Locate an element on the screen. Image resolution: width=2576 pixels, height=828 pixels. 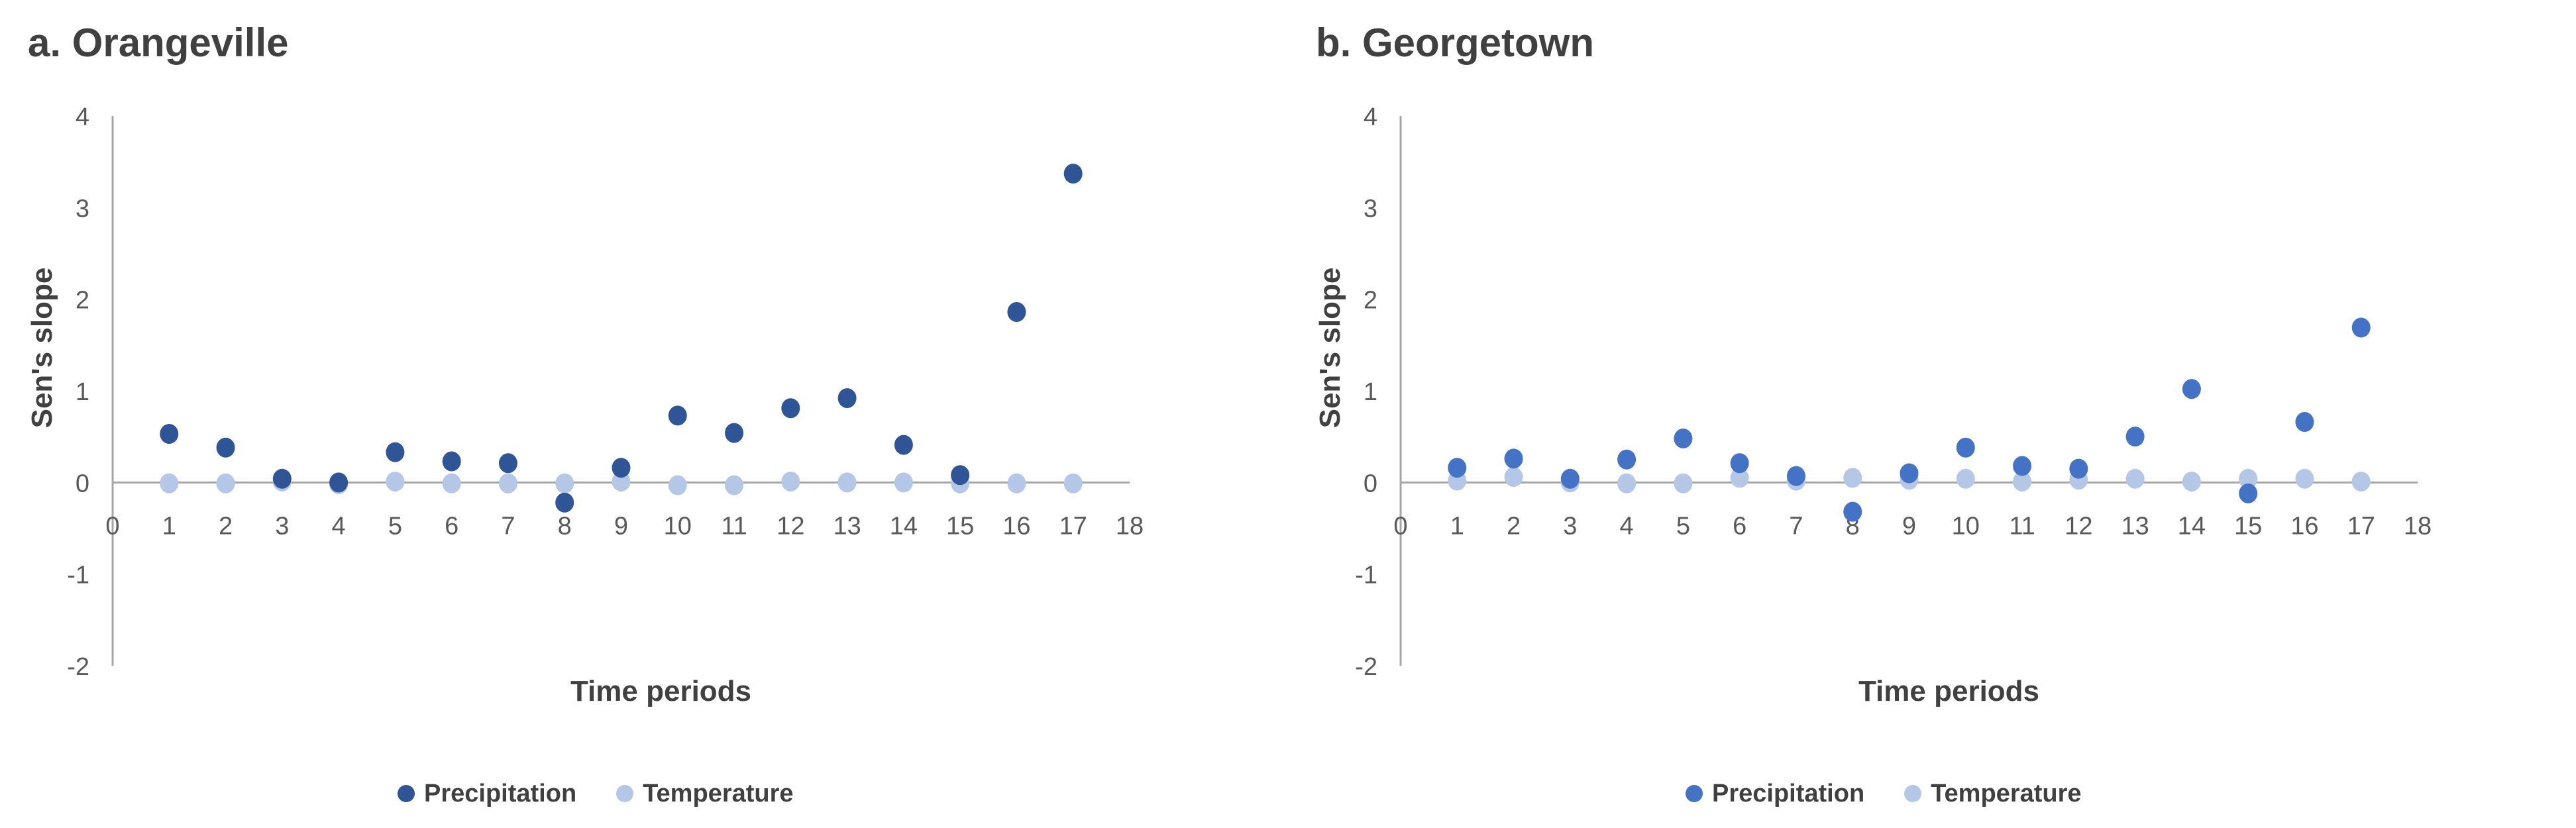
x-axis-label: Time periods is located at coordinates (660, 691).